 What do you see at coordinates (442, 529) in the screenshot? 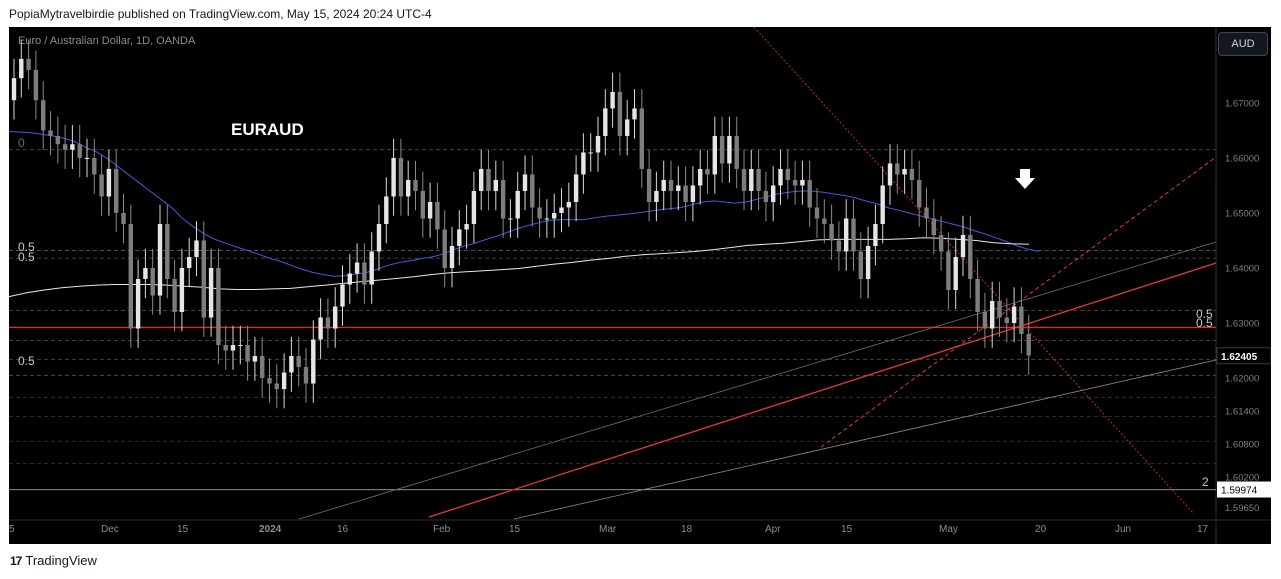
I see `time-tick-label: Feb` at bounding box center [442, 529].